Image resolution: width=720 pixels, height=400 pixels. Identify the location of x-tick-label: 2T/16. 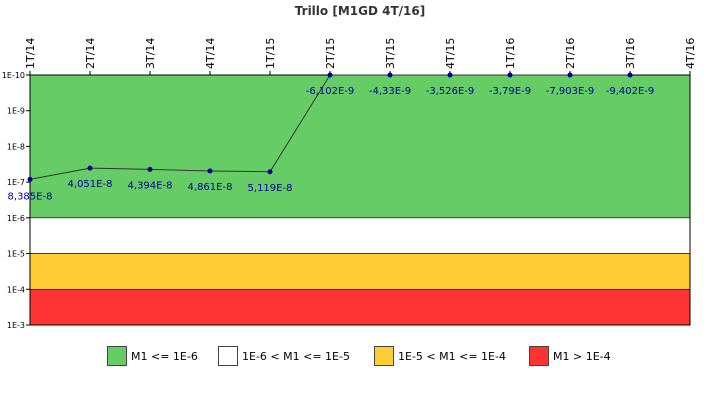
(570, 53).